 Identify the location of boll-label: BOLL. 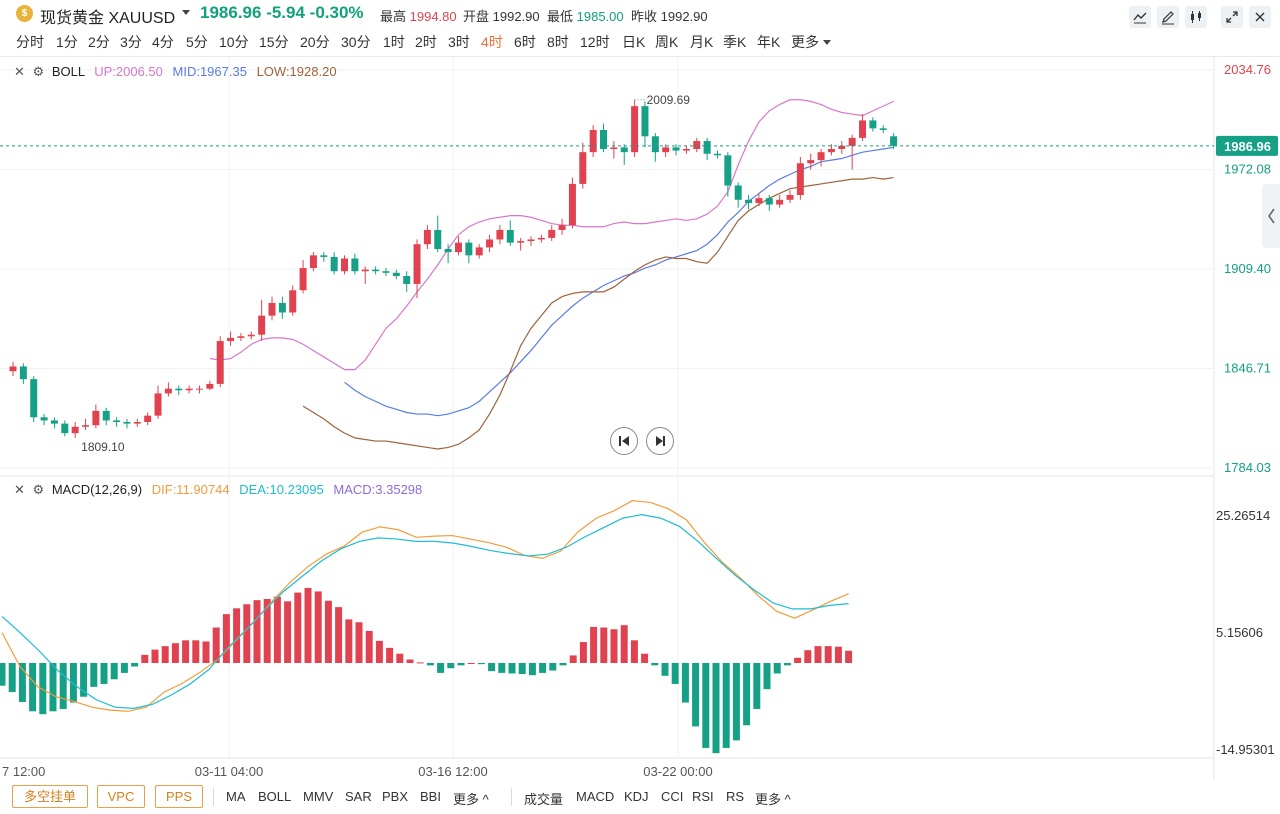
(68, 71).